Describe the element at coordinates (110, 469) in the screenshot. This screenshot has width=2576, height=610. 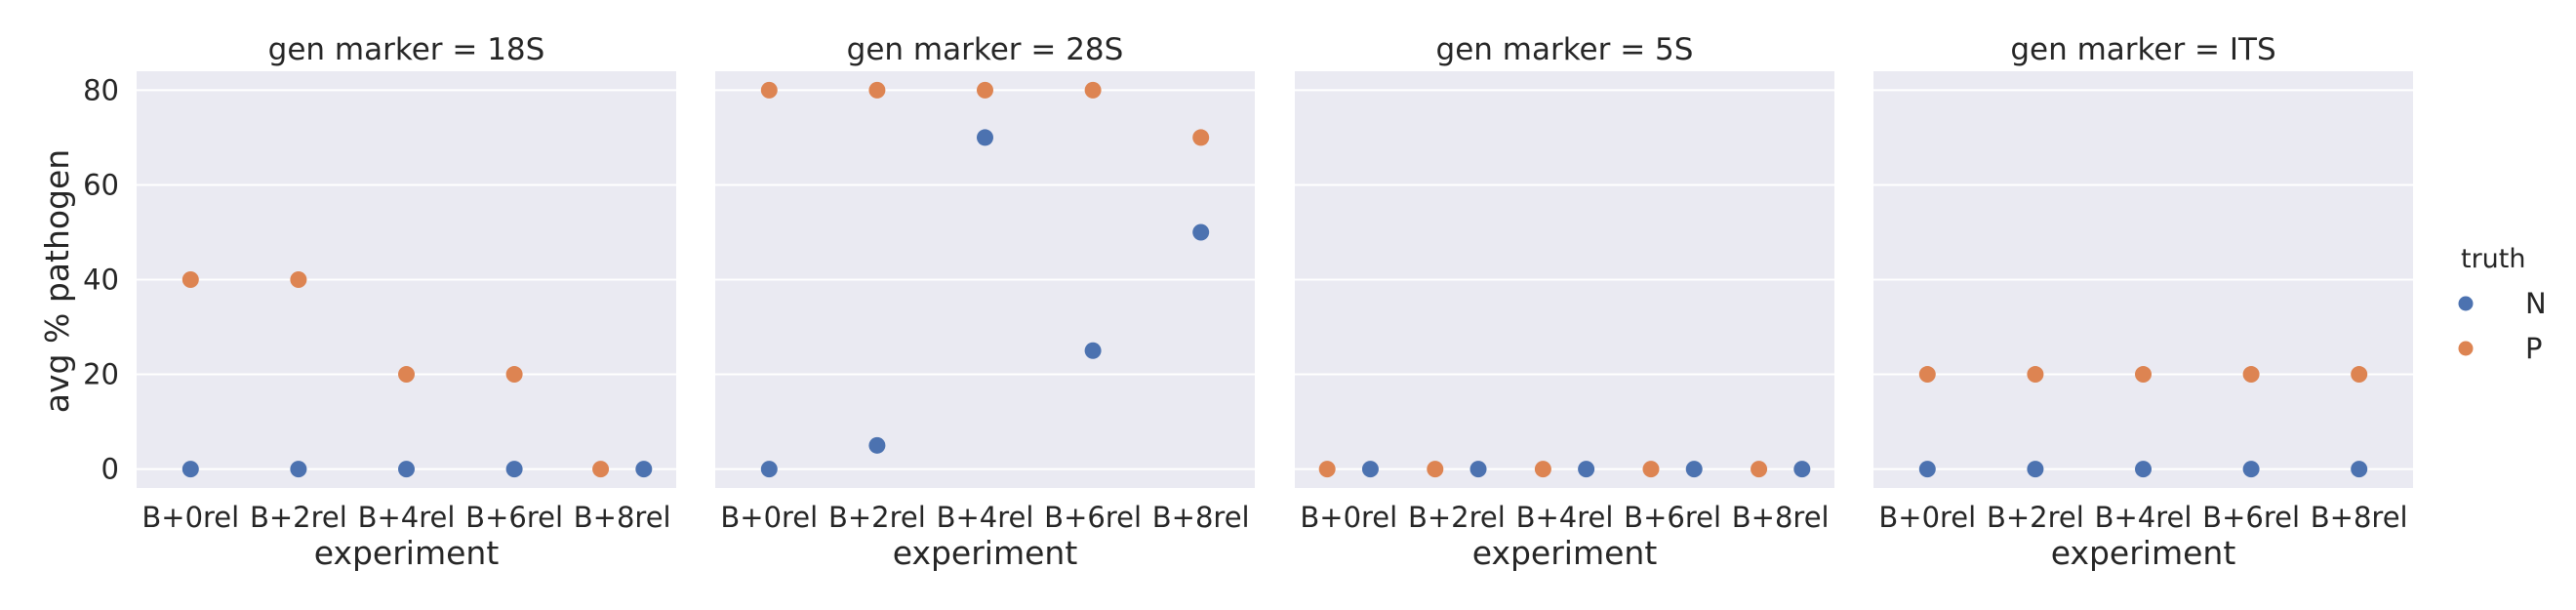
I see `y-tick-label: 0` at that location.